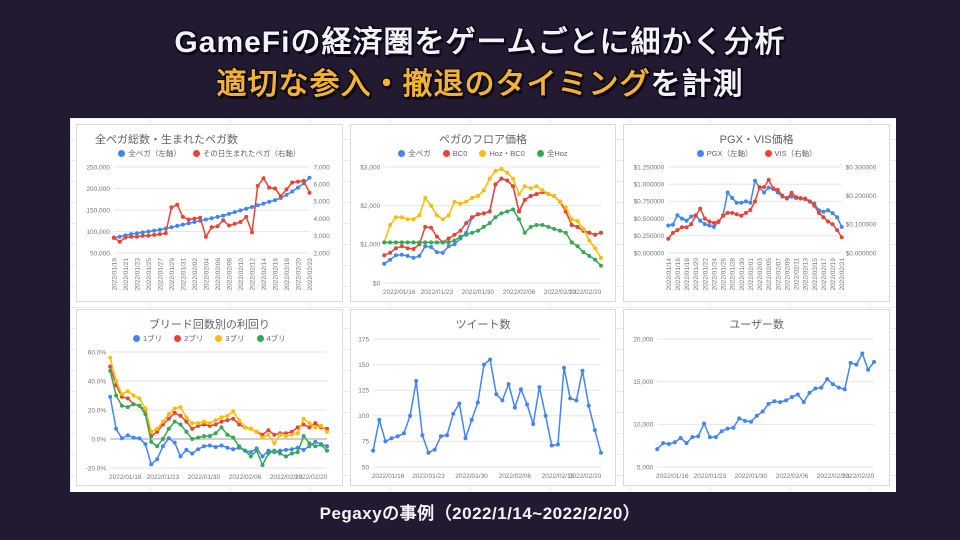 Image resolution: width=960 pixels, height=540 pixels. Describe the element at coordinates (483, 324) in the screenshot. I see `chart-title-tweet-count: ツイート数` at that location.